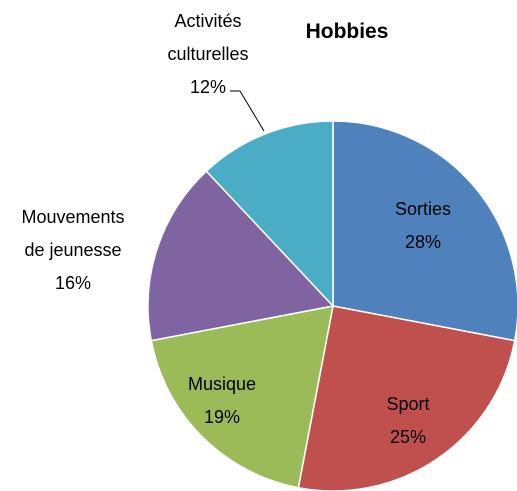 This screenshot has width=517, height=491. I want to click on leader-line, so click(247, 111).